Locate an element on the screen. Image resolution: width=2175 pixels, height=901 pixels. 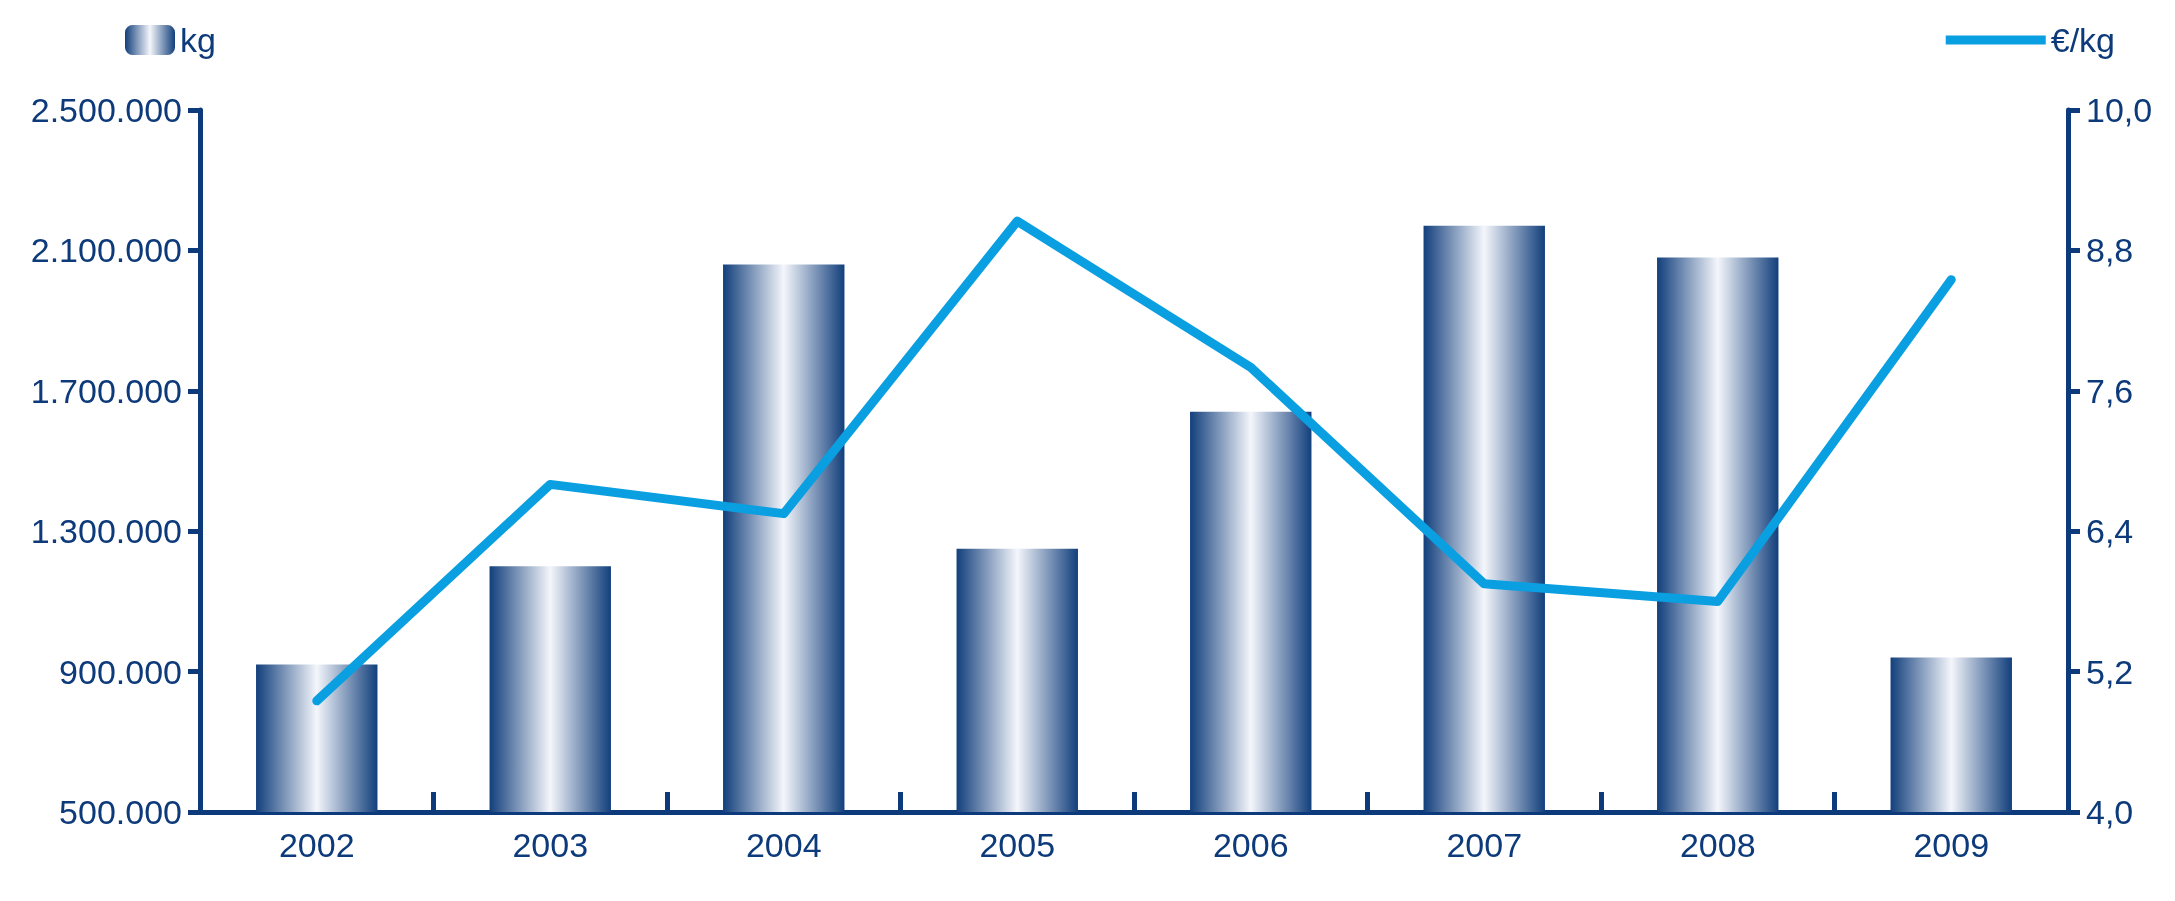
y2-tick-label: 5,2 is located at coordinates (2110, 671).